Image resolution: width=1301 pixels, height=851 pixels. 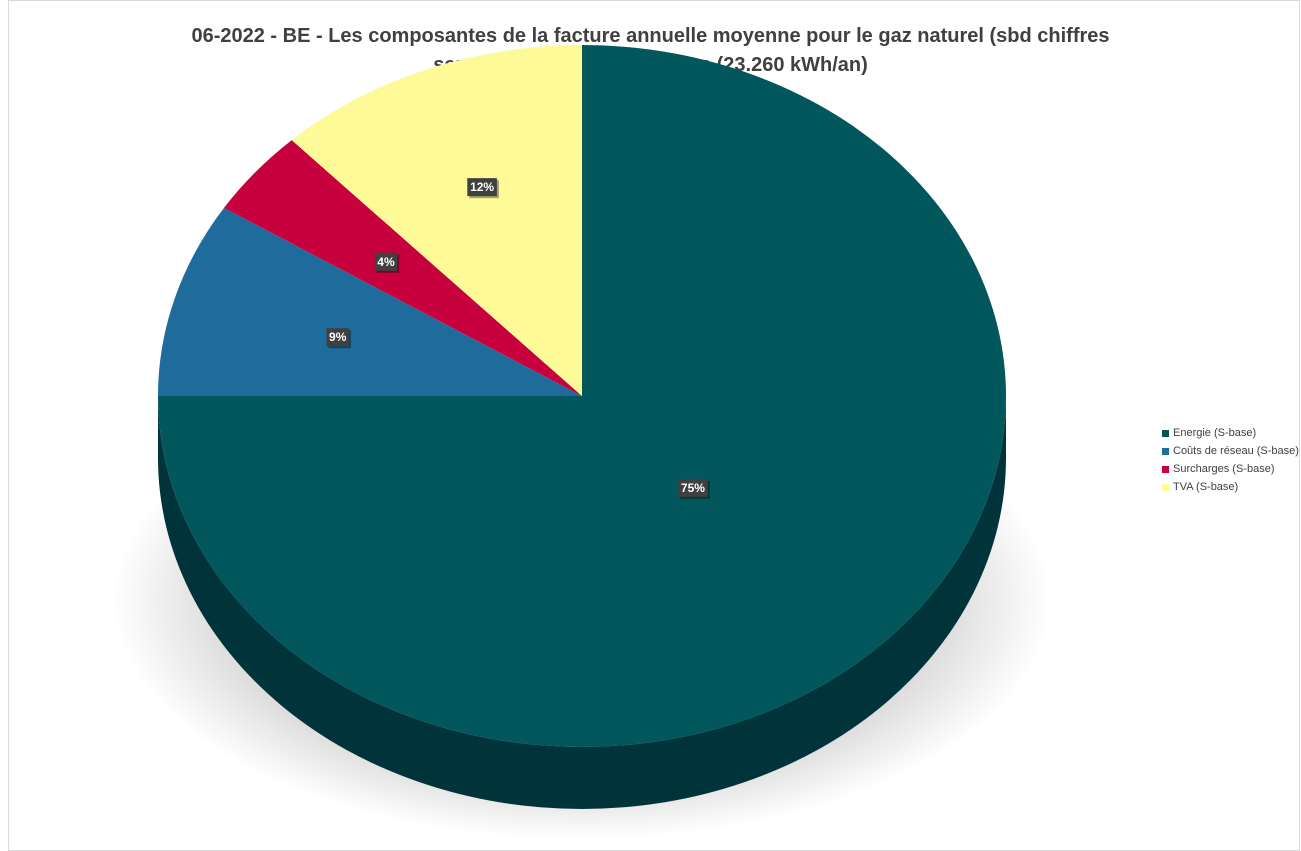 I want to click on data-label-tva: 12%, so click(x=483, y=188).